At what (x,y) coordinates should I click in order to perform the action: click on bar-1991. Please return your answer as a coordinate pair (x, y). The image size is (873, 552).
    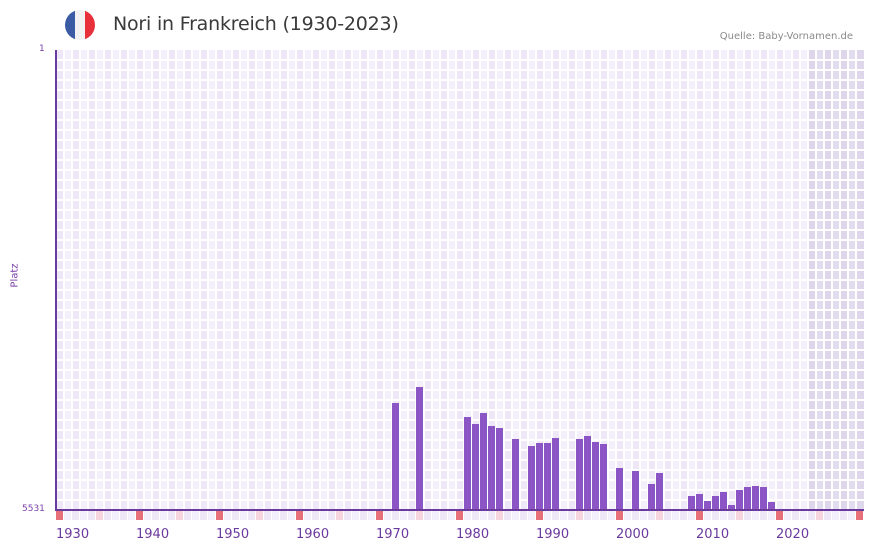
    Looking at the image, I should click on (547, 476).